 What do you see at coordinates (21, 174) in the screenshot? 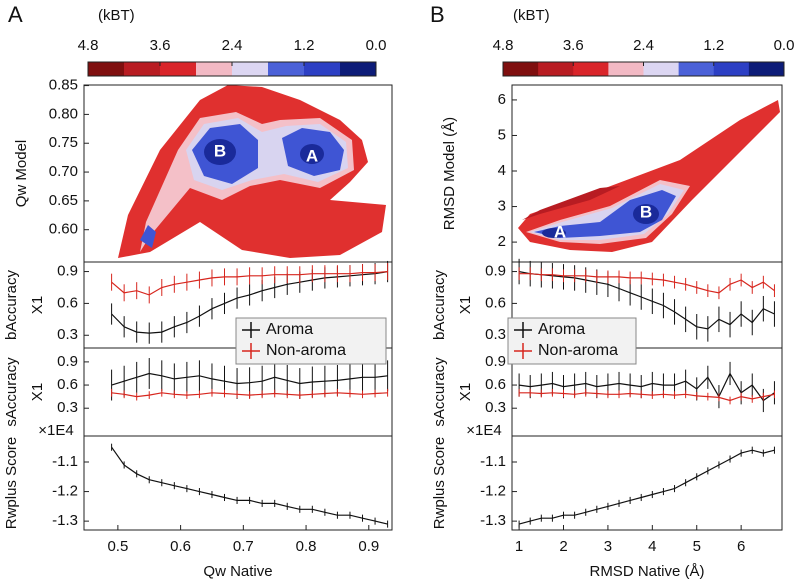
I see `map-y-label: Qw Model` at bounding box center [21, 174].